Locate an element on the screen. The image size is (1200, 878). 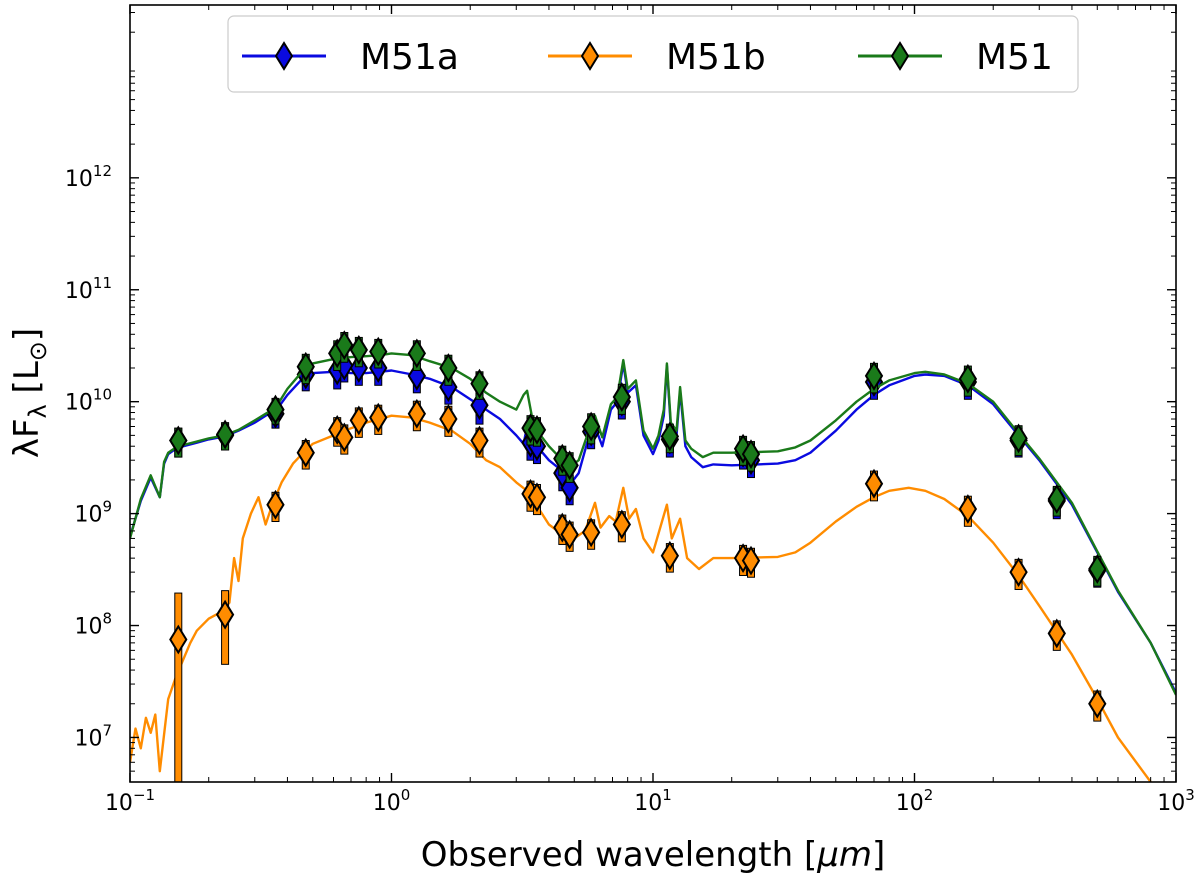
x-tick-label: 10⁻¹ is located at coordinates (130, 801).